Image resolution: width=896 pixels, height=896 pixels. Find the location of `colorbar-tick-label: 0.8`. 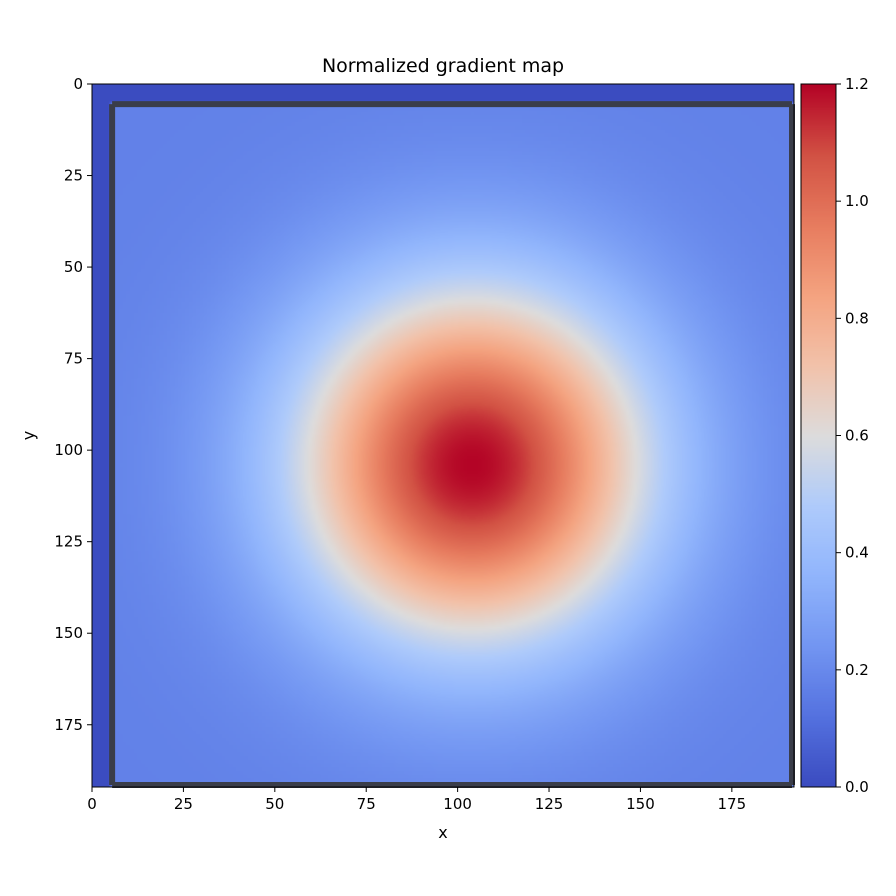

colorbar-tick-label: 0.8 is located at coordinates (857, 318).